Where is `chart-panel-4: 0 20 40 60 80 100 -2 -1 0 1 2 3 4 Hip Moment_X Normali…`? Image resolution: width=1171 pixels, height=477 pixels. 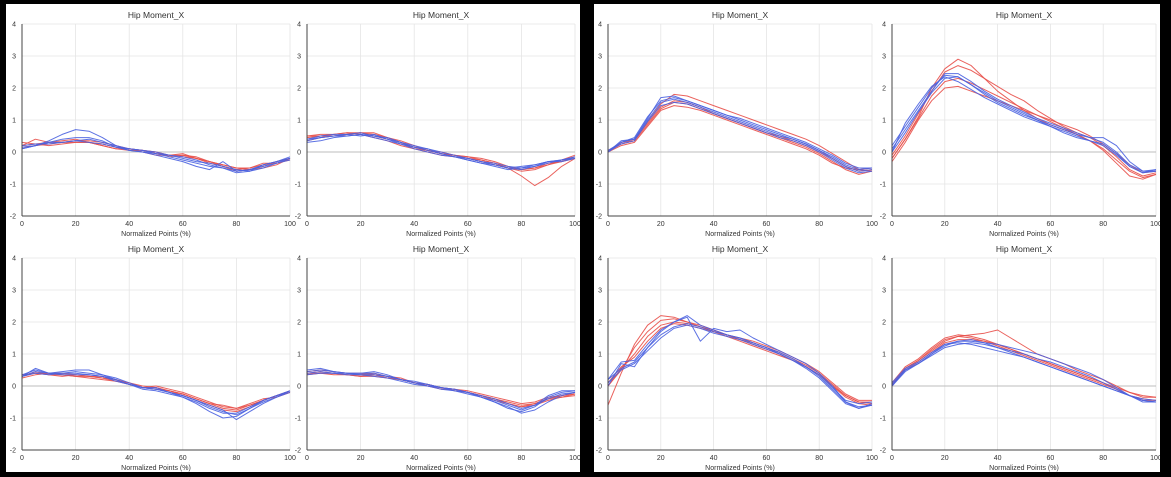
chart-panel-4: 0 20 40 60 80 100 -2 -1 0 1 2 3 4 Hip Moment_X Normali… is located at coordinates (437, 358).